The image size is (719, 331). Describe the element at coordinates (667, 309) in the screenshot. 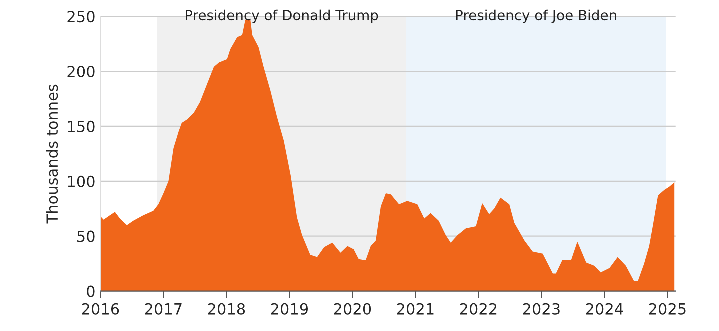

I see `x-tick-label: 2025` at that location.